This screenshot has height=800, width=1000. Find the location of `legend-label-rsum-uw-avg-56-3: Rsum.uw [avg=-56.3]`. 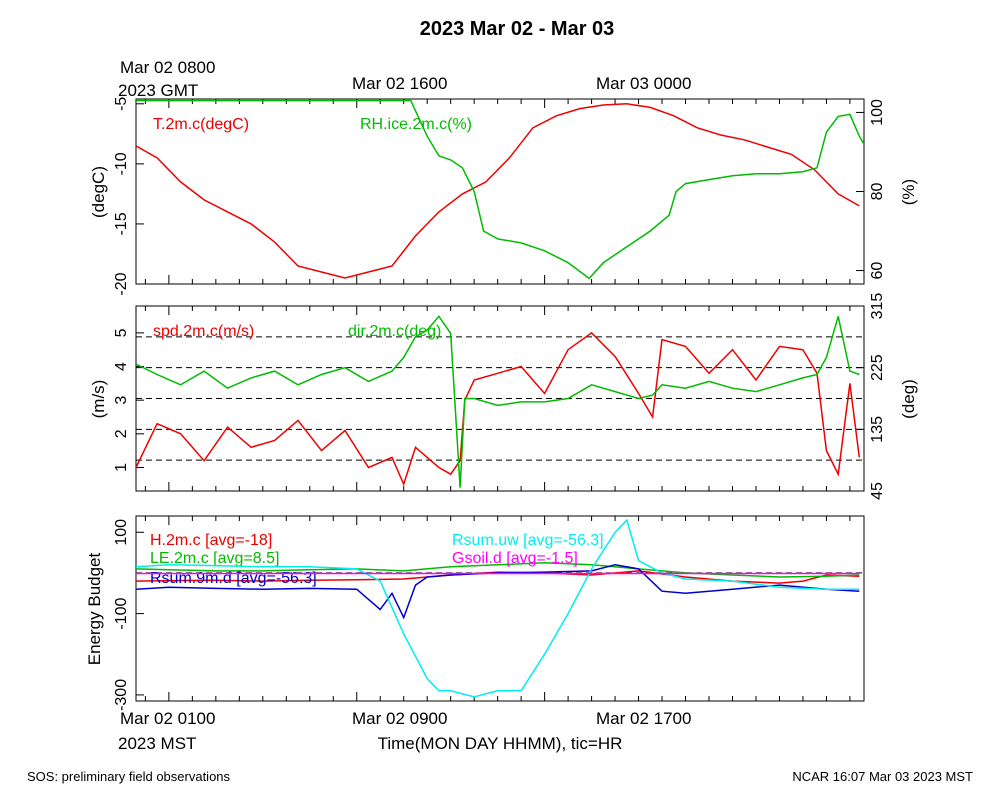

legend-label-rsum-uw-avg-56-3: Rsum.uw [avg=-56.3] is located at coordinates (528, 540).